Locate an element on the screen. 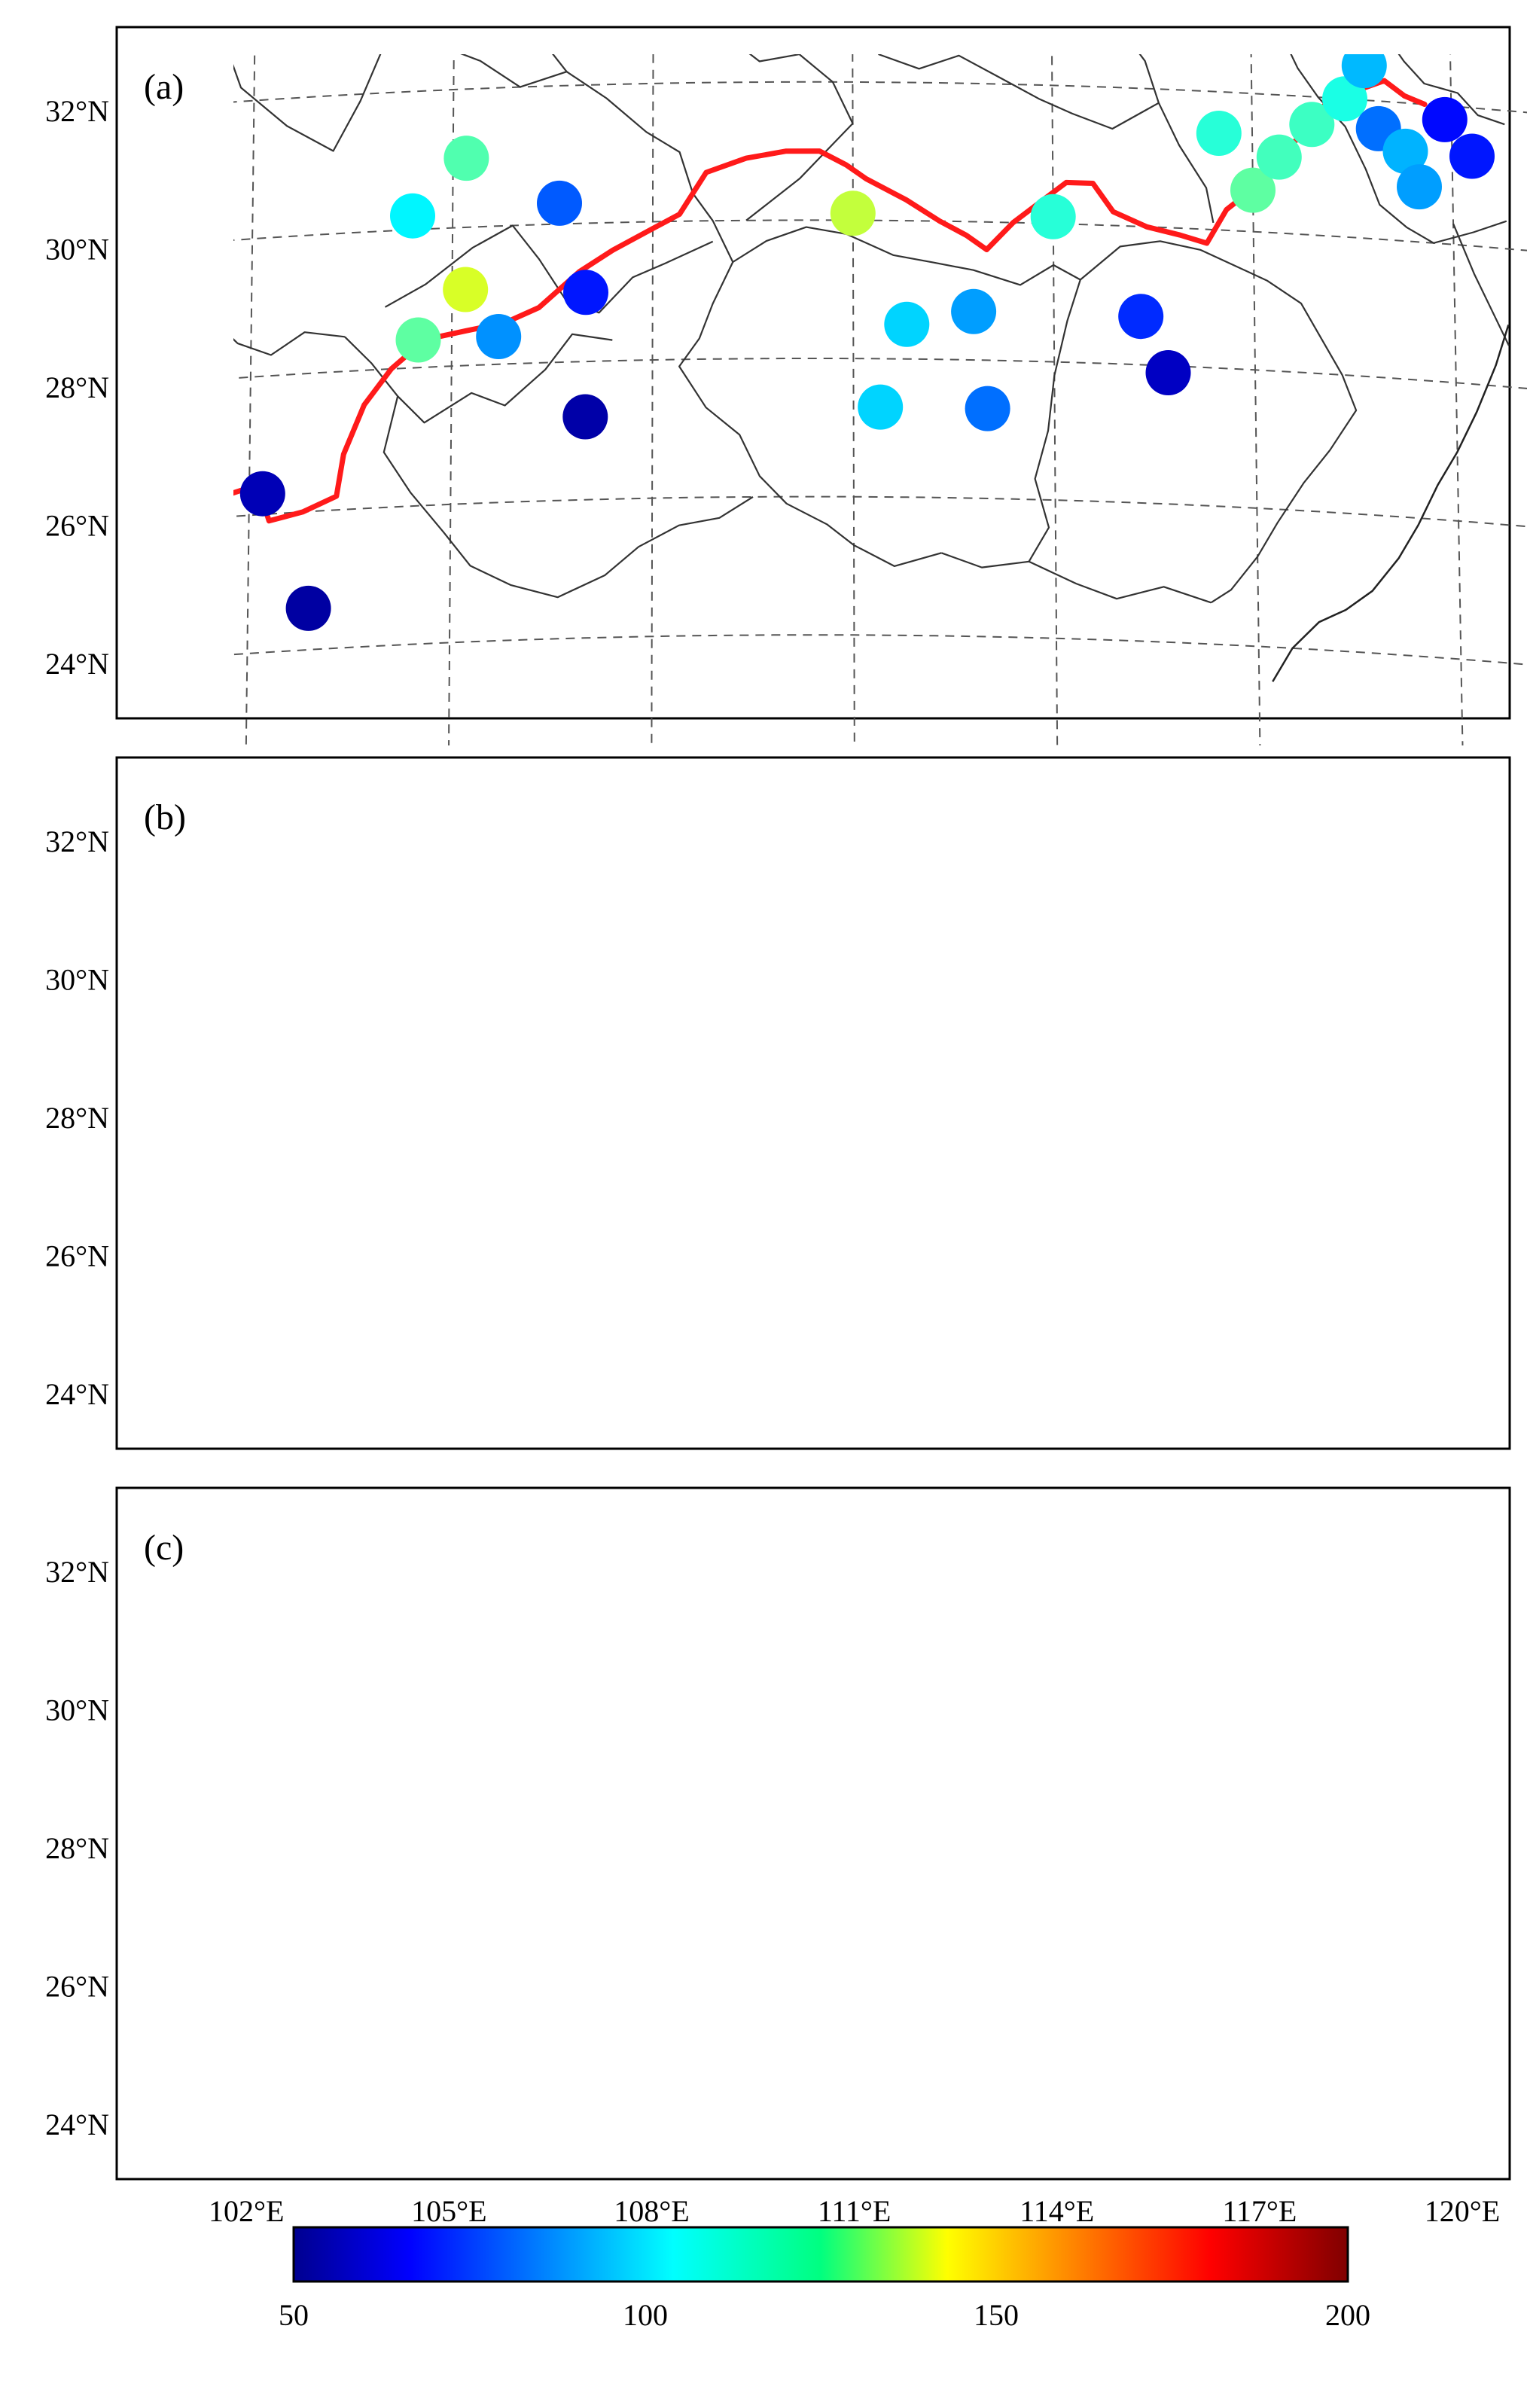  colorbar-tick-50: 50 is located at coordinates (294, 2315).